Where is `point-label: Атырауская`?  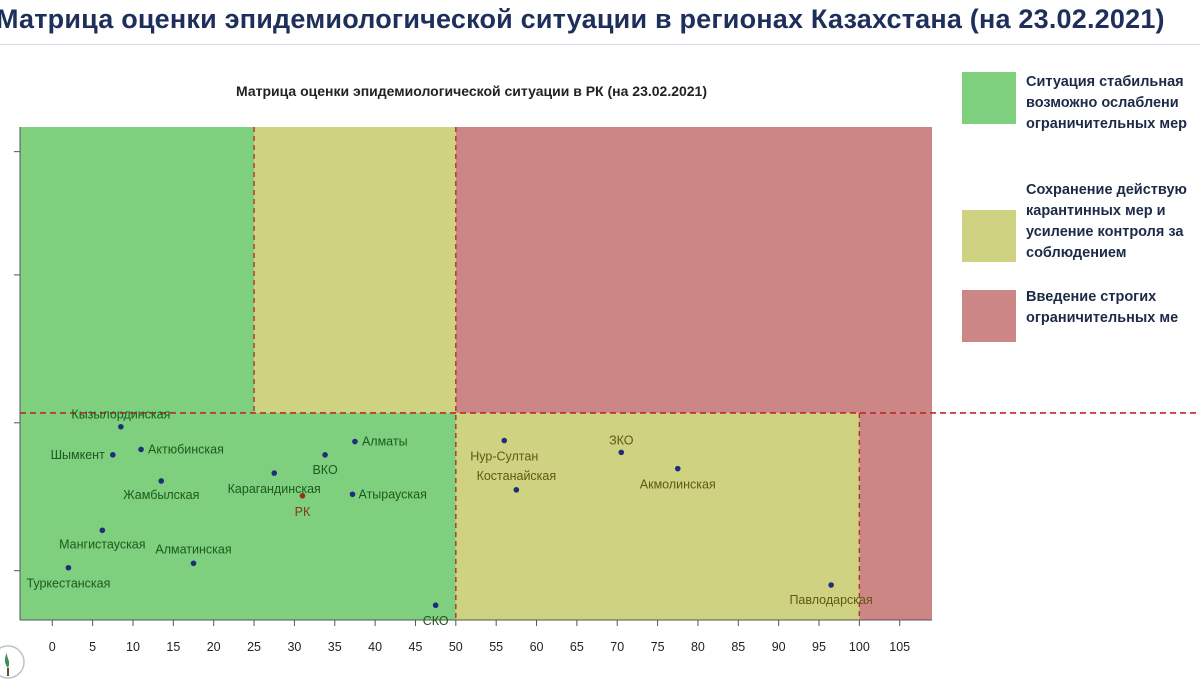
point-label: Атырауская is located at coordinates (393, 494).